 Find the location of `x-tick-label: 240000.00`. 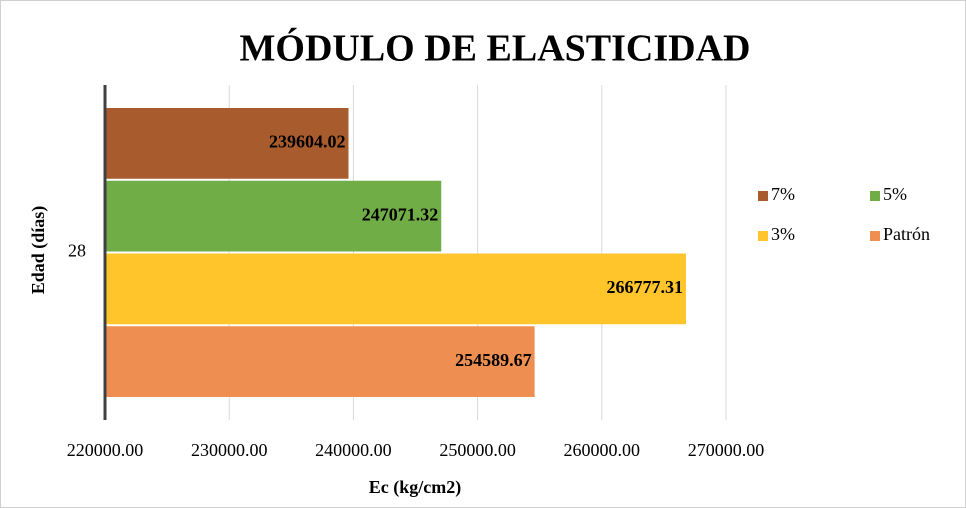

x-tick-label: 240000.00 is located at coordinates (353, 450).